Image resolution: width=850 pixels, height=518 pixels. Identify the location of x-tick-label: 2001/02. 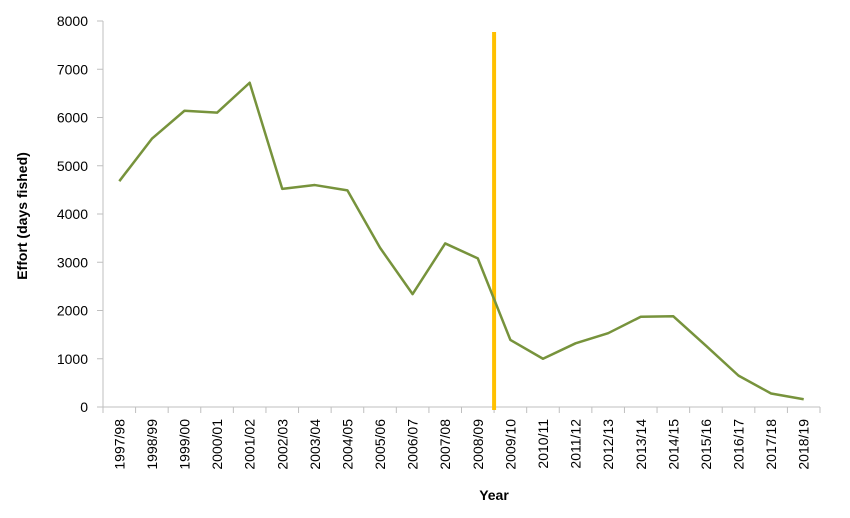
(250, 444).